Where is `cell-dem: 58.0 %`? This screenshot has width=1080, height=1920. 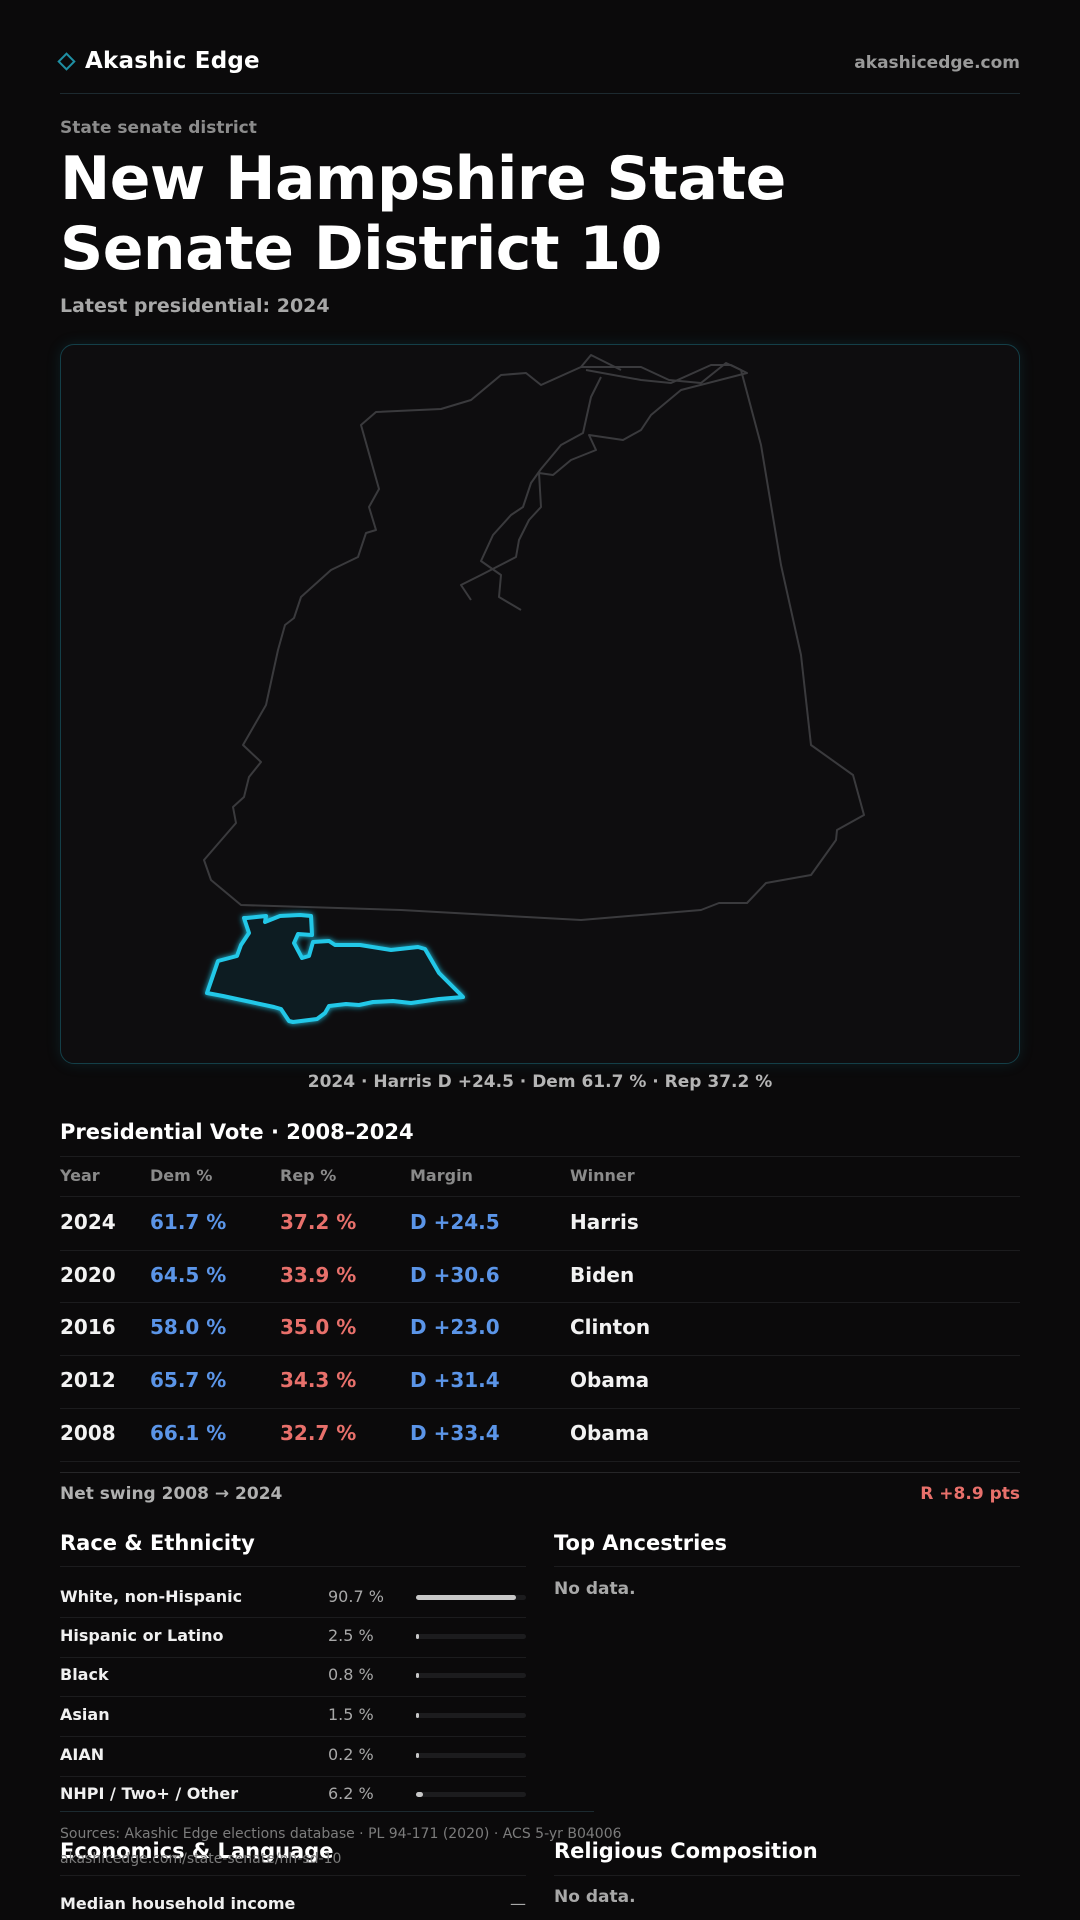 cell-dem: 58.0 % is located at coordinates (188, 1327).